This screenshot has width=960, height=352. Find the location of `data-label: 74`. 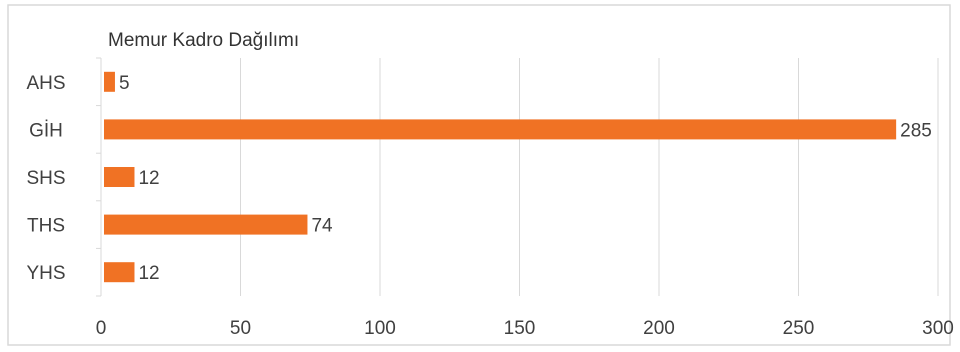

data-label: 74 is located at coordinates (322, 226).